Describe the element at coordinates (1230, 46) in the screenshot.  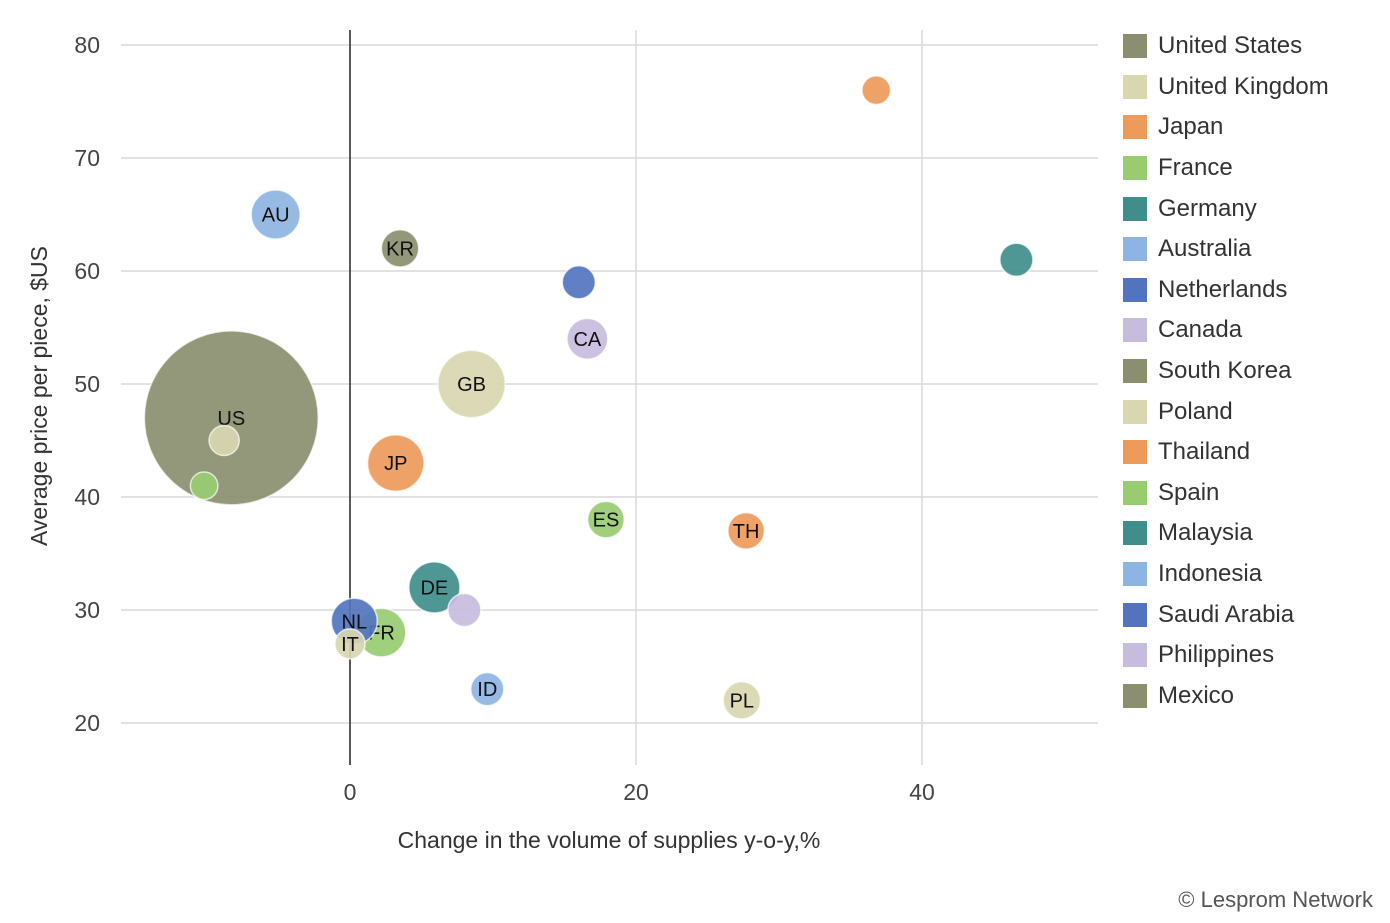
I see `legend-label: United States` at that location.